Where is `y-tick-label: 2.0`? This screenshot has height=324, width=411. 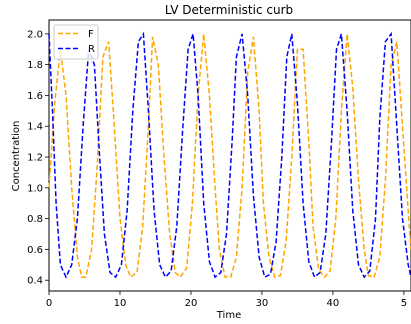 y-tick-label: 2.0 is located at coordinates (35, 34).